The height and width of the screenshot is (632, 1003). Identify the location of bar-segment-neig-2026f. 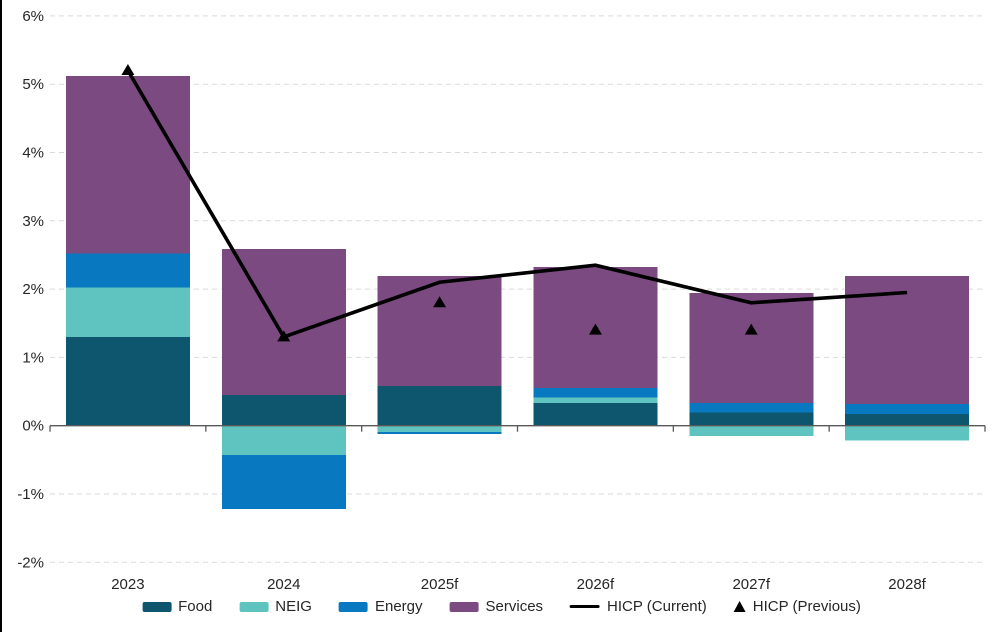
(595, 400).